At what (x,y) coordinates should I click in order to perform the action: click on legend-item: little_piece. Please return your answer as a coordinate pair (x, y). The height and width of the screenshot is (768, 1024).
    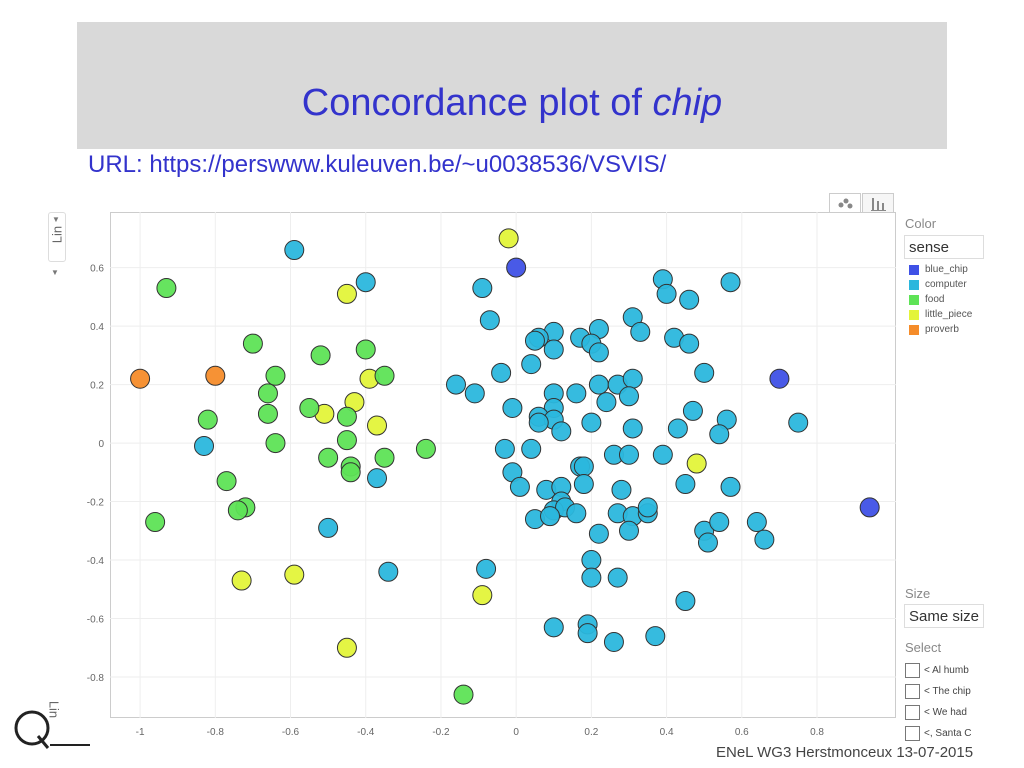
    Looking at the image, I should click on (944, 314).